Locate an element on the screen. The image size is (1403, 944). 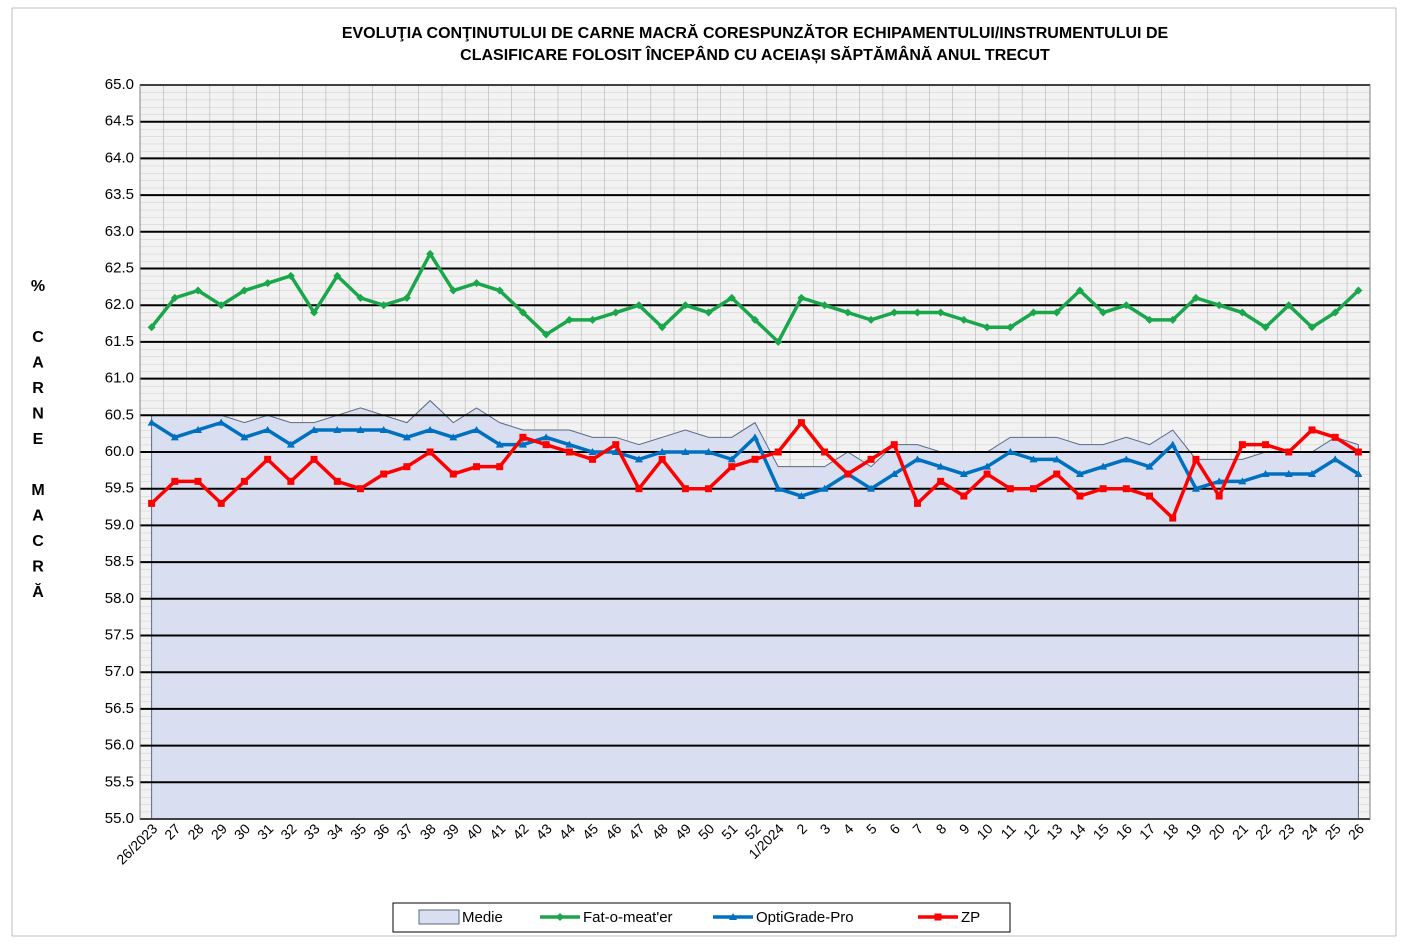
y-tick-label: 62.5 is located at coordinates (119, 267).